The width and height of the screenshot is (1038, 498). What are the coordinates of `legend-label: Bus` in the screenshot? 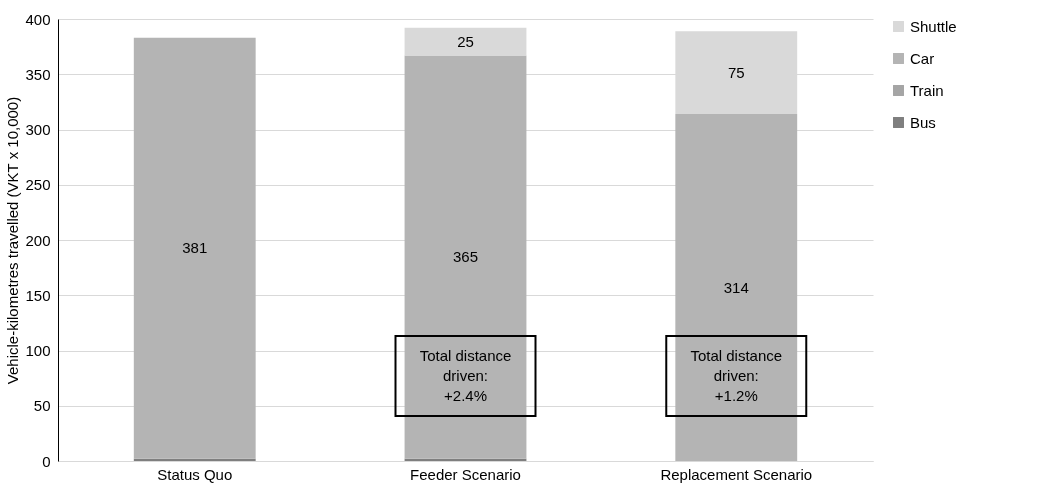 It's located at (923, 122).